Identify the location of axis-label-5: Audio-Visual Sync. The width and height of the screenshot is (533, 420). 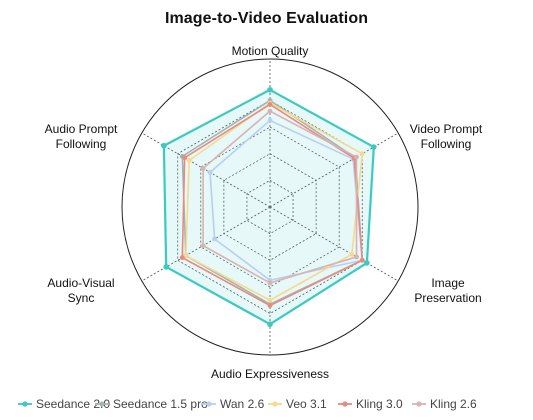
(80, 290).